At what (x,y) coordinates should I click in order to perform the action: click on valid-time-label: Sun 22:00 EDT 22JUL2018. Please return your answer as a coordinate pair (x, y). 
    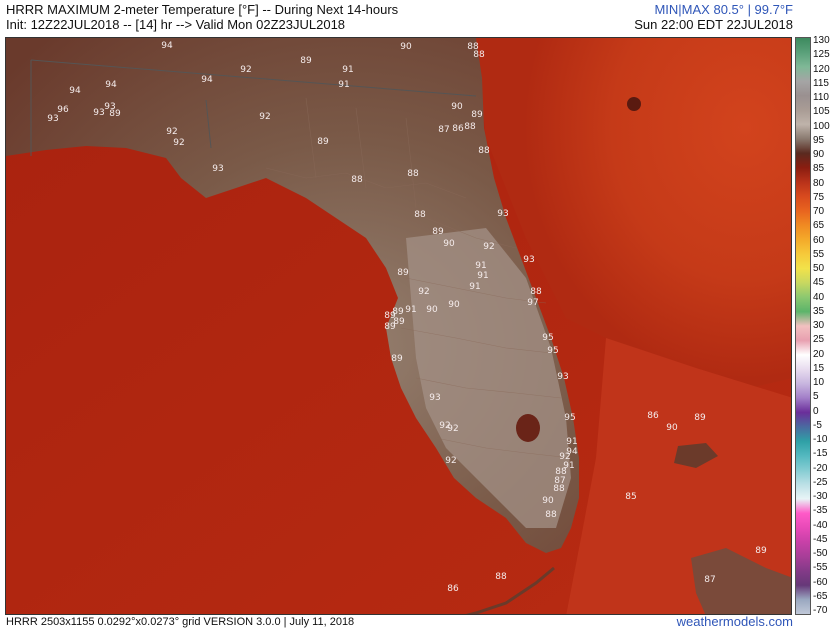
    Looking at the image, I should click on (713, 24).